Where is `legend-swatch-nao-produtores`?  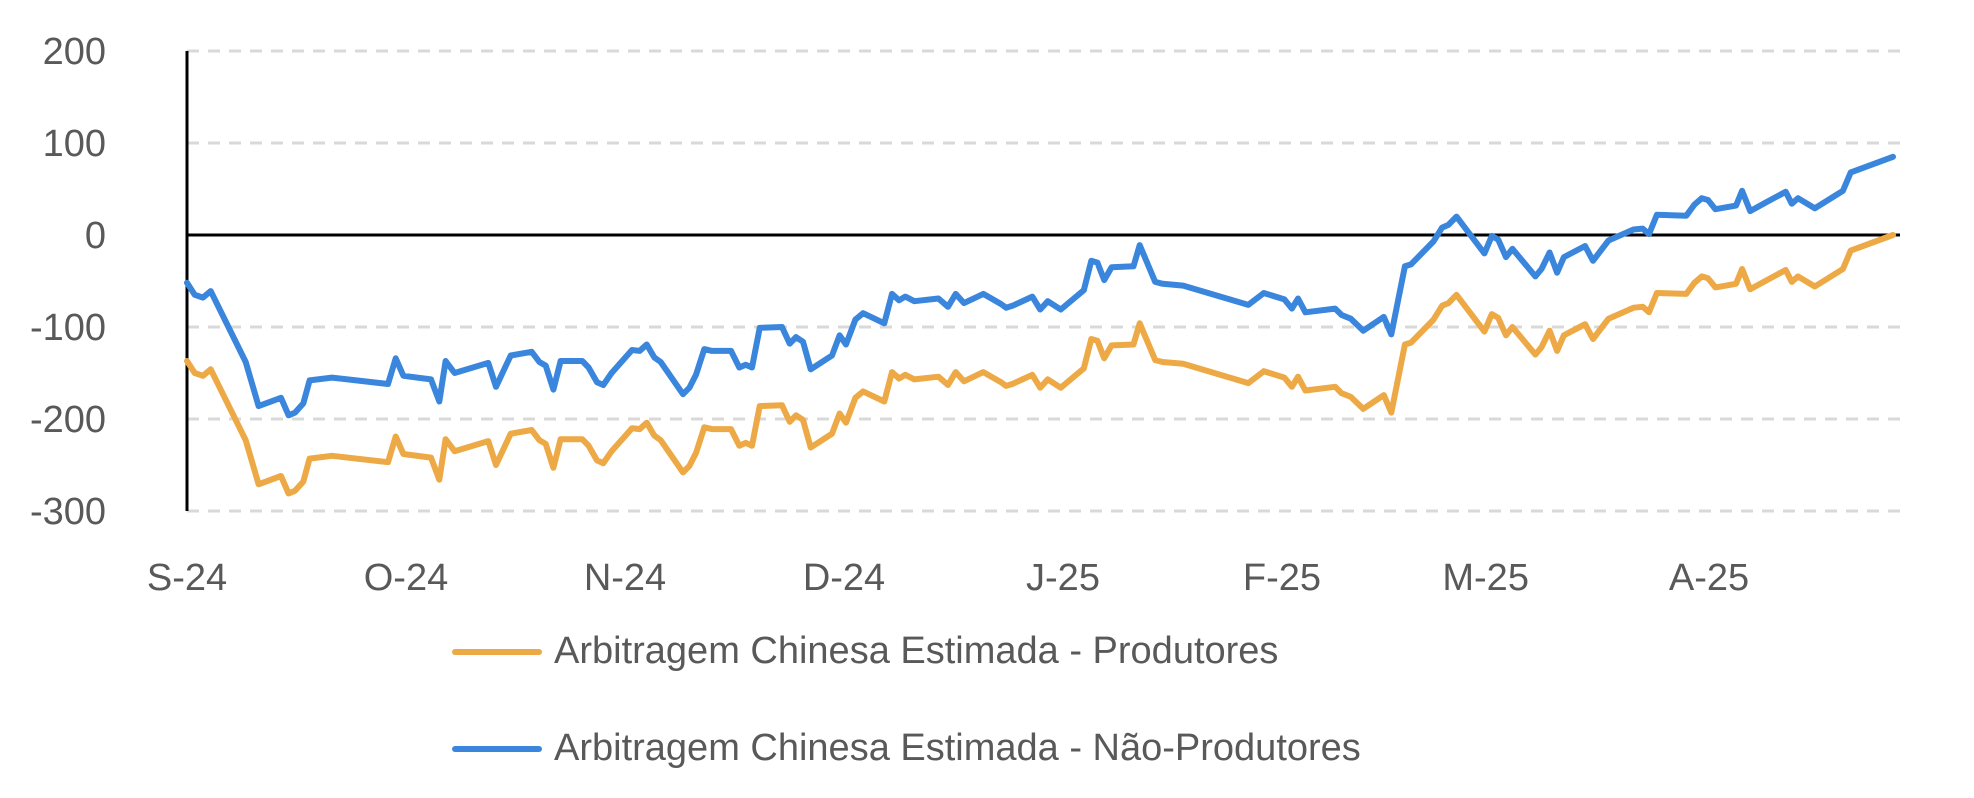 legend-swatch-nao-produtores is located at coordinates (497, 748).